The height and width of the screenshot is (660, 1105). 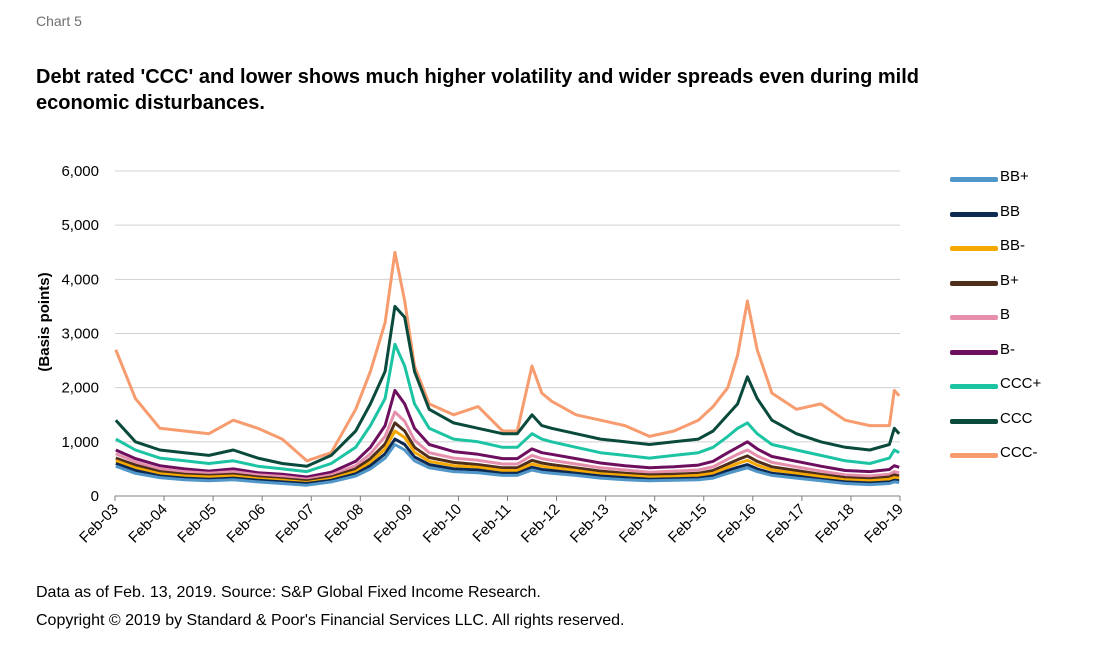 What do you see at coordinates (99, 524) in the screenshot?
I see `x-tick-label: Feb-03` at bounding box center [99, 524].